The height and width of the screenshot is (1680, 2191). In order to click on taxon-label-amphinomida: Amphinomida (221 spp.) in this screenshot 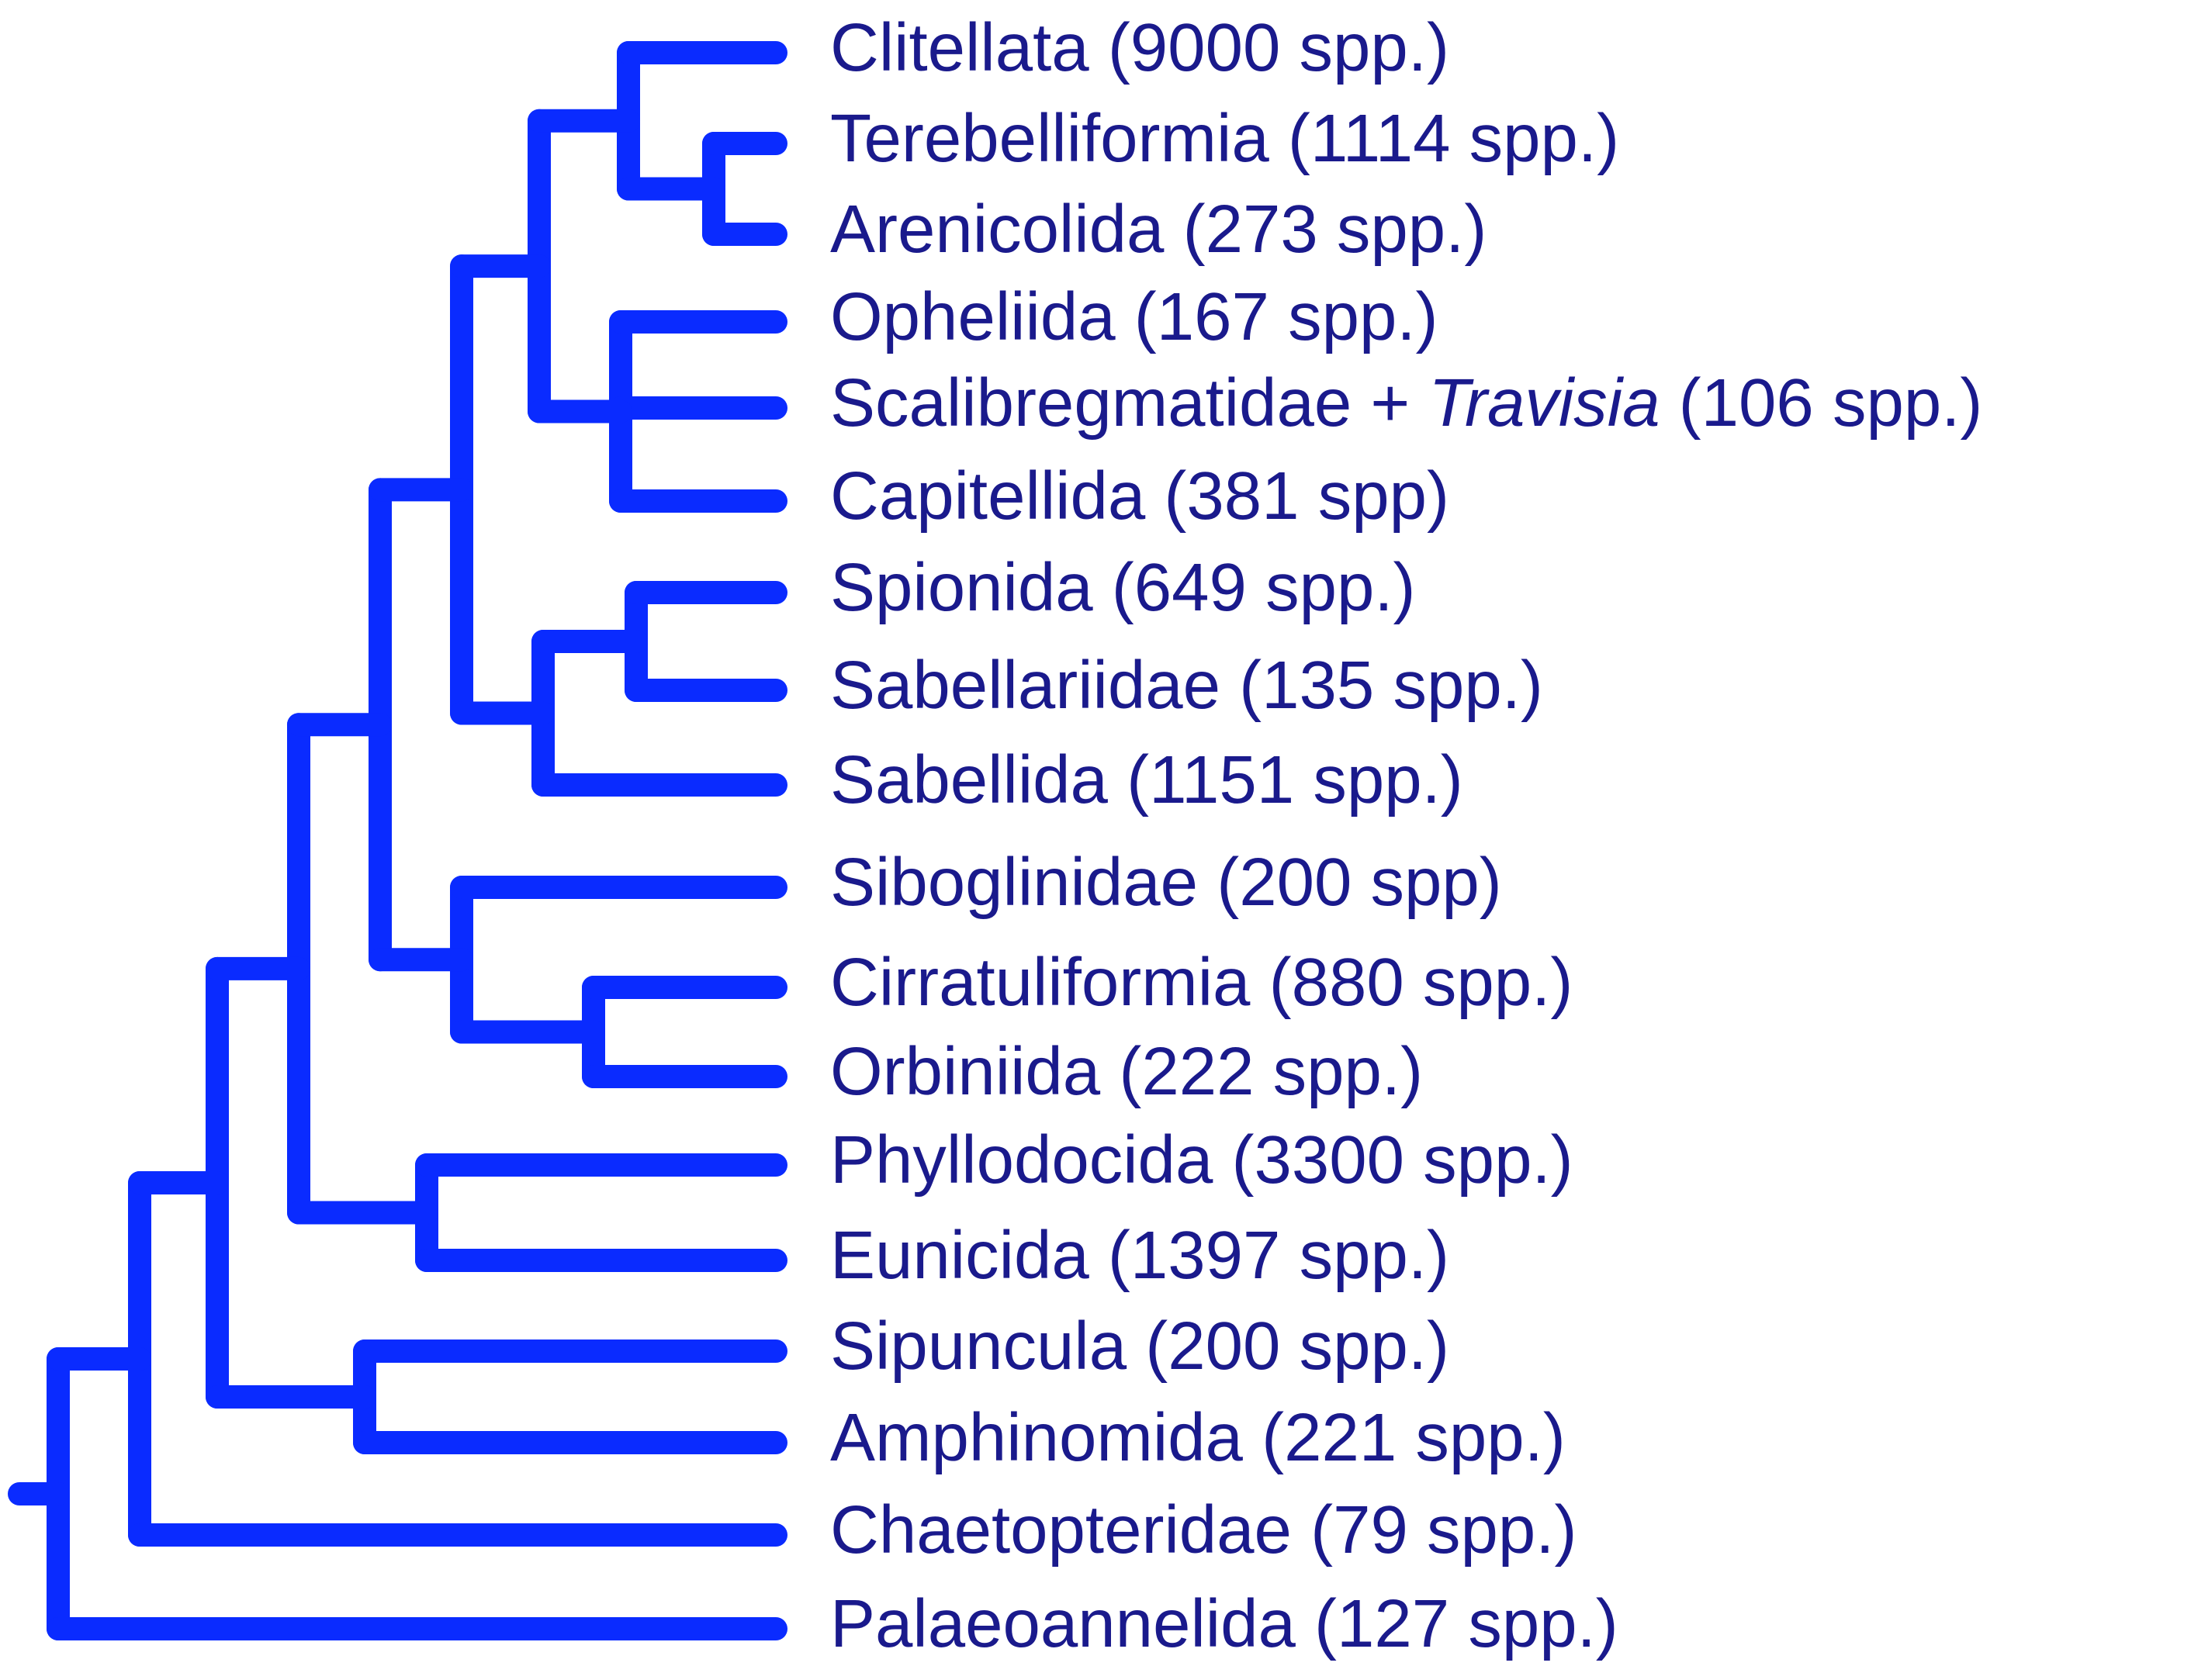, I will do `click(1198, 1438)`.